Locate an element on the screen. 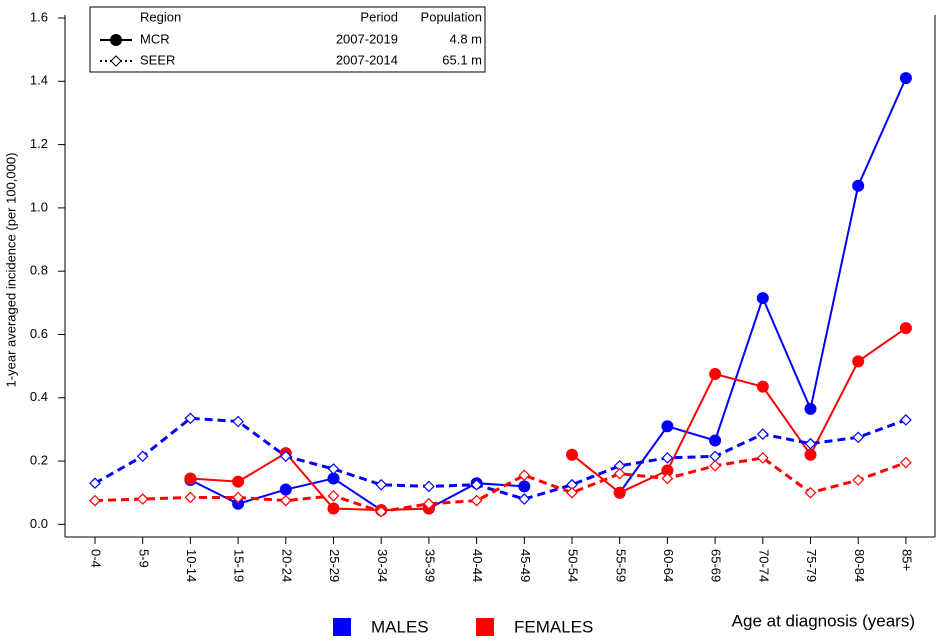  x-tick-label: 25-29 is located at coordinates (334, 565).